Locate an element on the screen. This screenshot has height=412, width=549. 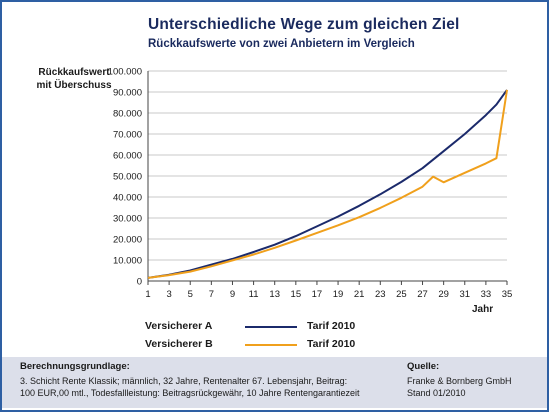
legend-swatch-a is located at coordinates (271, 327).